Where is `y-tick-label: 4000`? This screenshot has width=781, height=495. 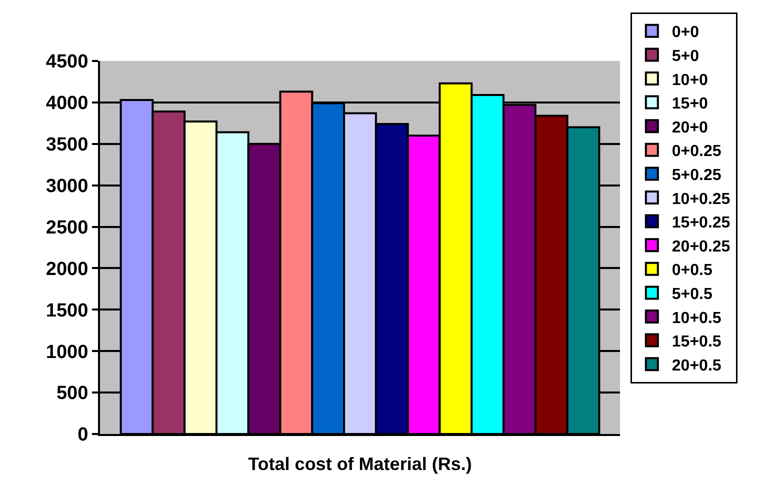 y-tick-label: 4000 is located at coordinates (67, 103).